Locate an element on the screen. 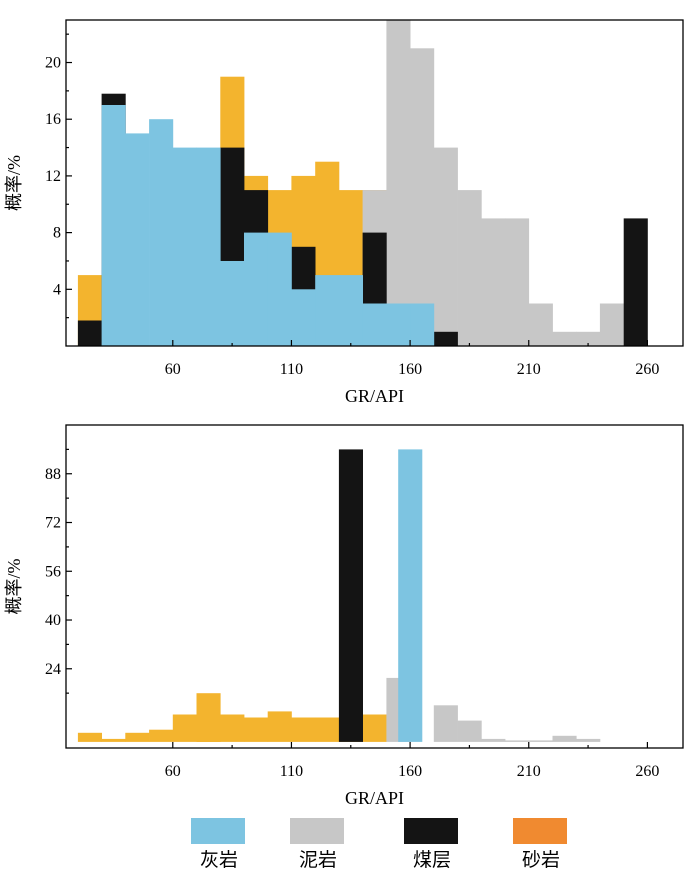 This screenshot has height=869, width=700. legend-label-sandstone: 砂岩 is located at coordinates (541, 859).